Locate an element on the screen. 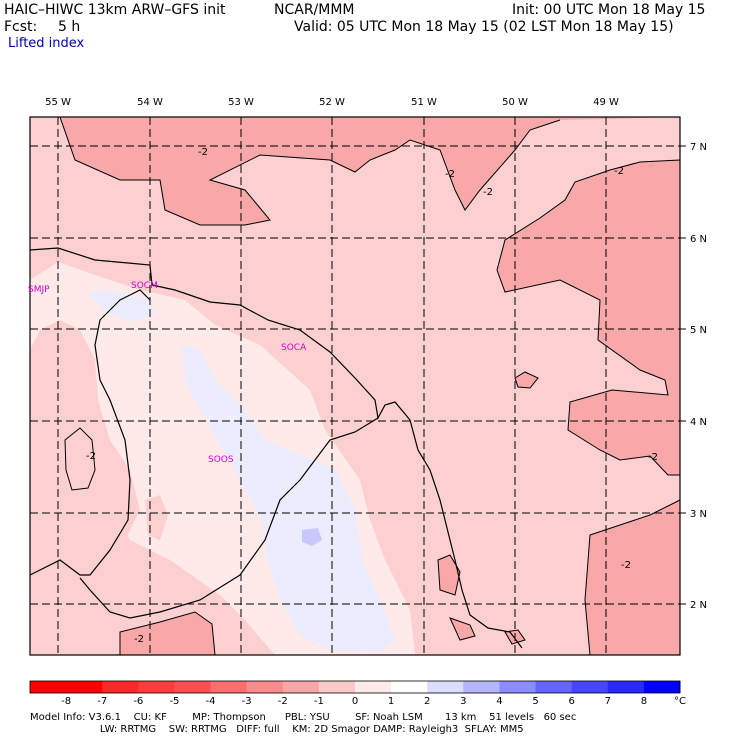  colorbar-tick-label: 8 is located at coordinates (644, 701).